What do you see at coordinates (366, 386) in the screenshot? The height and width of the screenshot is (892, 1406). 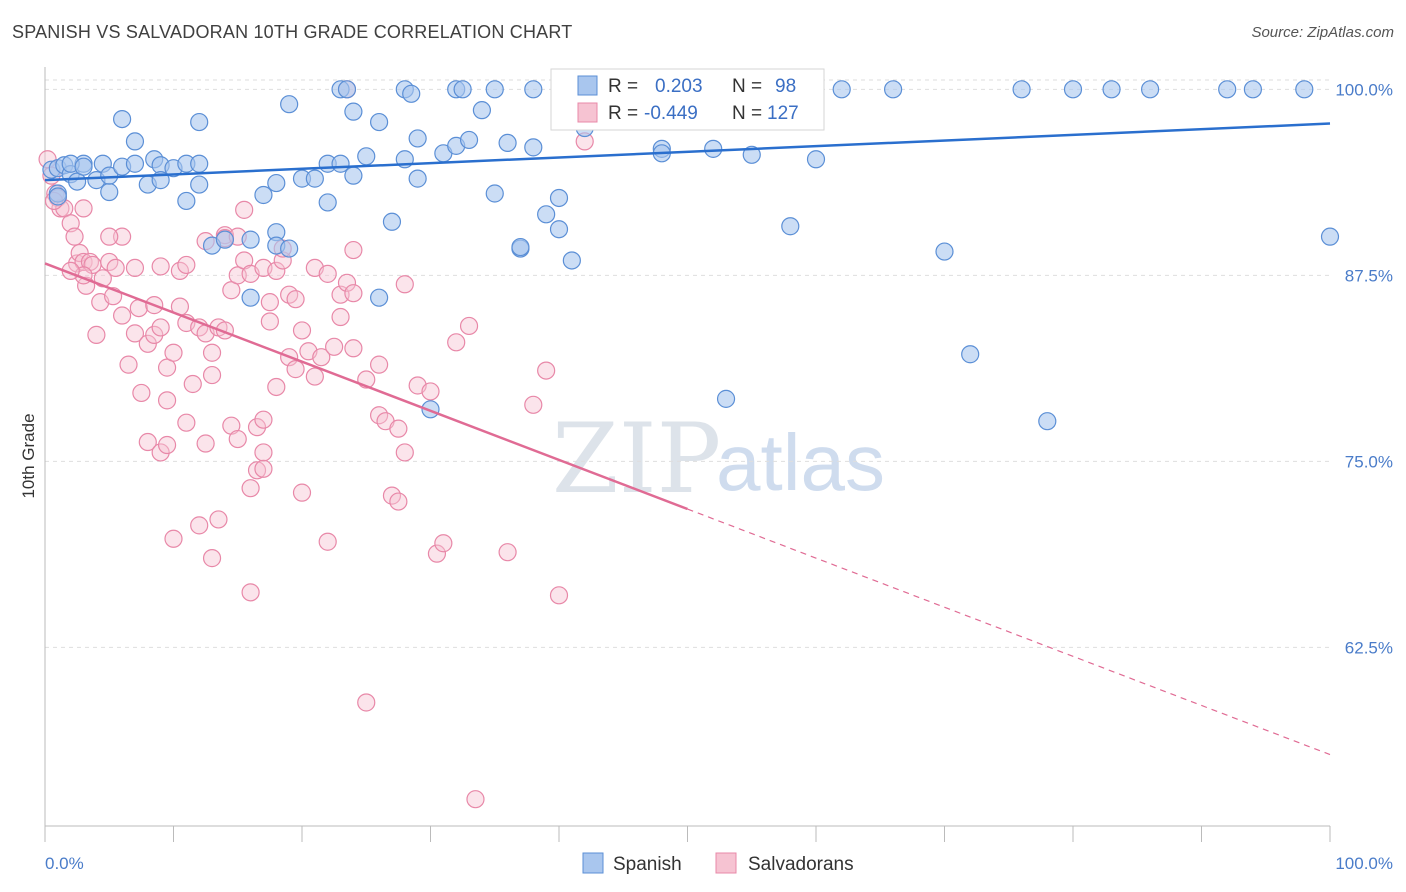 I see `salvadoran-trend-line` at bounding box center [366, 386].